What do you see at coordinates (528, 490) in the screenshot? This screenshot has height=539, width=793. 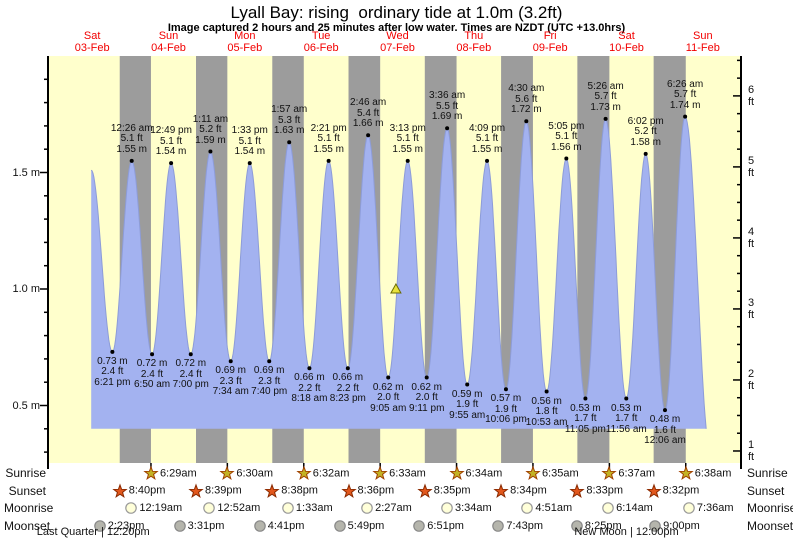 I see `sunset-time: 8:34pm` at bounding box center [528, 490].